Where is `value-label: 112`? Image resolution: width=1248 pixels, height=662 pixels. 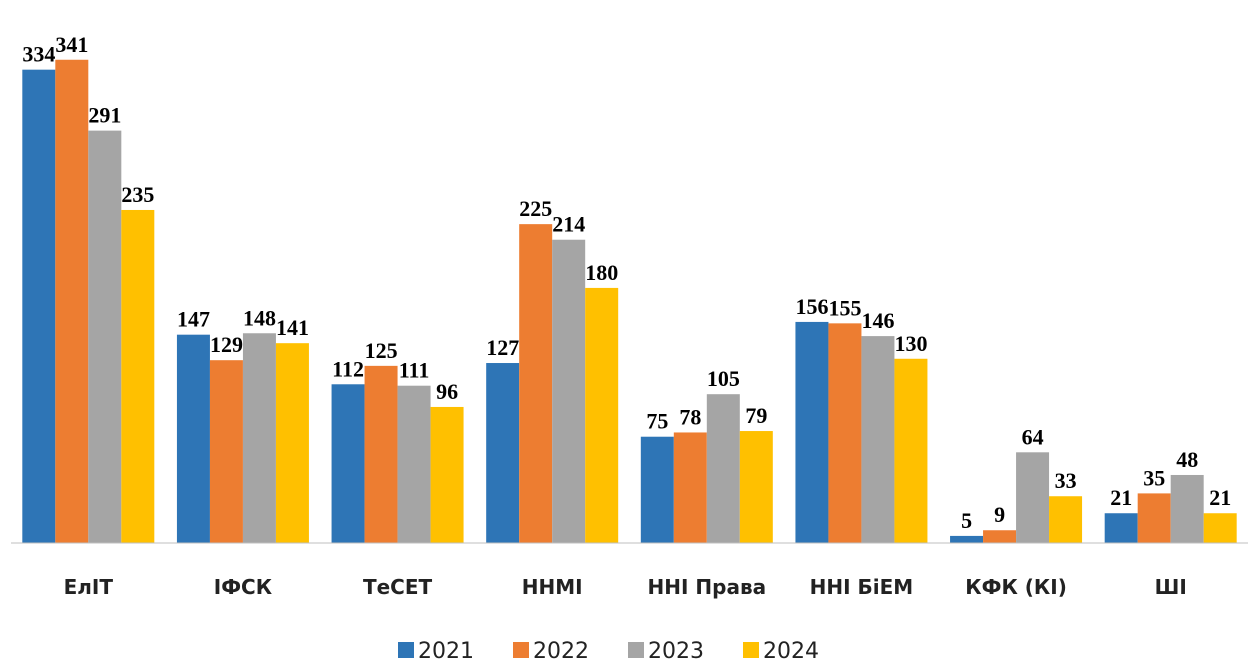
value-label: 112 is located at coordinates (348, 368).